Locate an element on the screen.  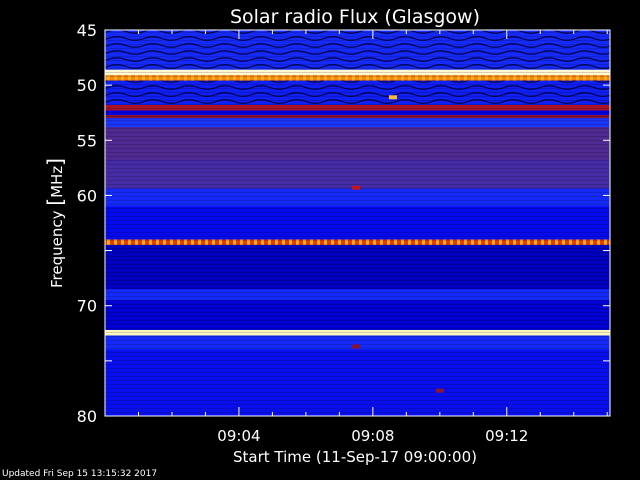
y-axis-label-bracket-open: [ is located at coordinates (55, 202).